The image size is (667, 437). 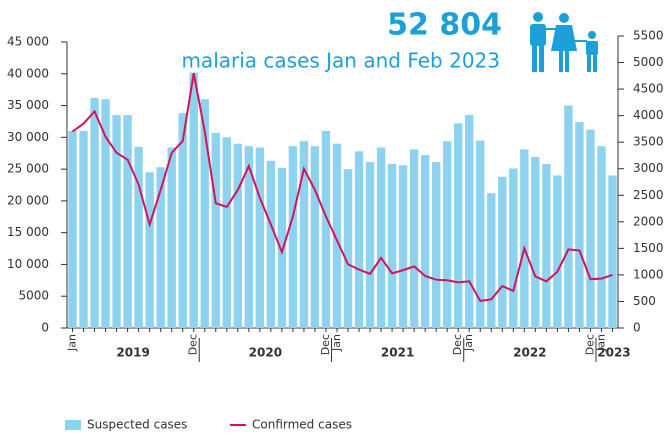 What do you see at coordinates (265, 353) in the screenshot?
I see `year-label: 2020` at bounding box center [265, 353].